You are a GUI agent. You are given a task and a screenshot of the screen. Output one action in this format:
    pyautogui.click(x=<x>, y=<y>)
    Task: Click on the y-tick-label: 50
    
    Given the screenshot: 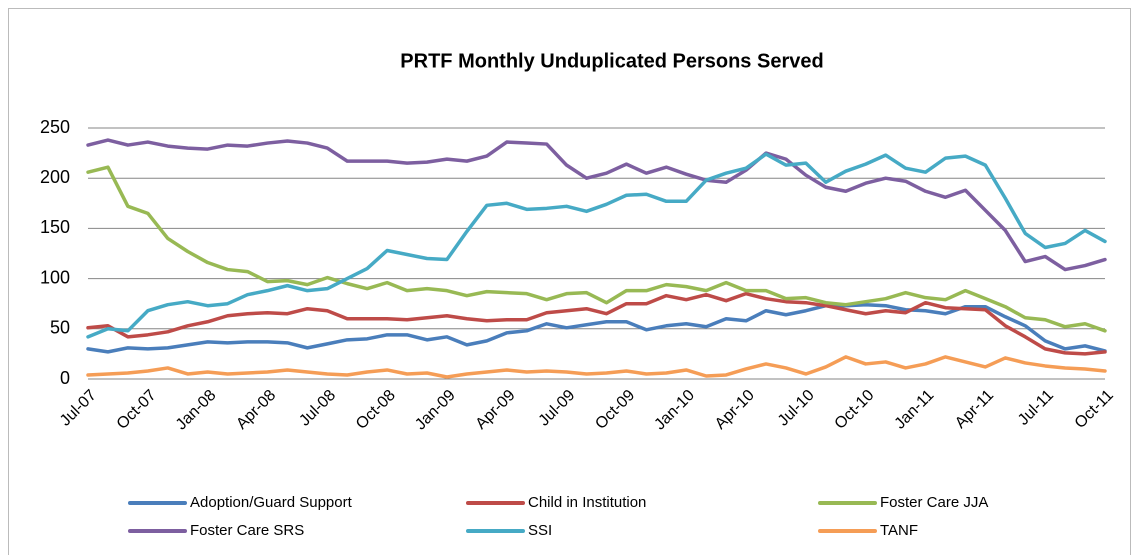 What is the action you would take?
    pyautogui.click(x=60, y=328)
    